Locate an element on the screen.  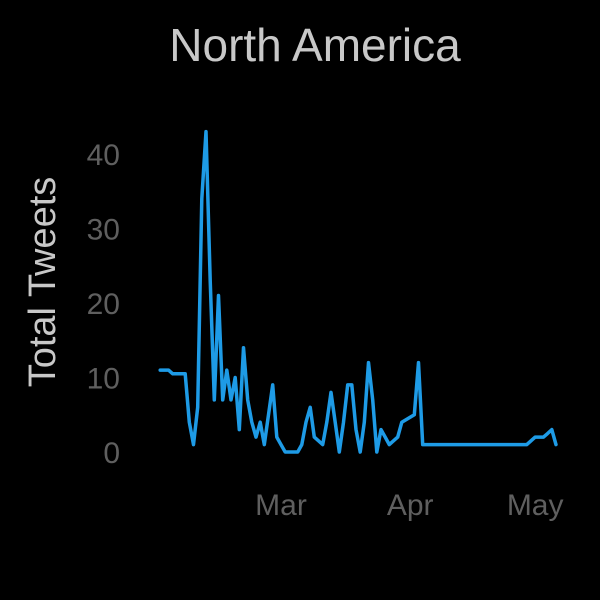
chart-title: North America is located at coordinates (315, 45).